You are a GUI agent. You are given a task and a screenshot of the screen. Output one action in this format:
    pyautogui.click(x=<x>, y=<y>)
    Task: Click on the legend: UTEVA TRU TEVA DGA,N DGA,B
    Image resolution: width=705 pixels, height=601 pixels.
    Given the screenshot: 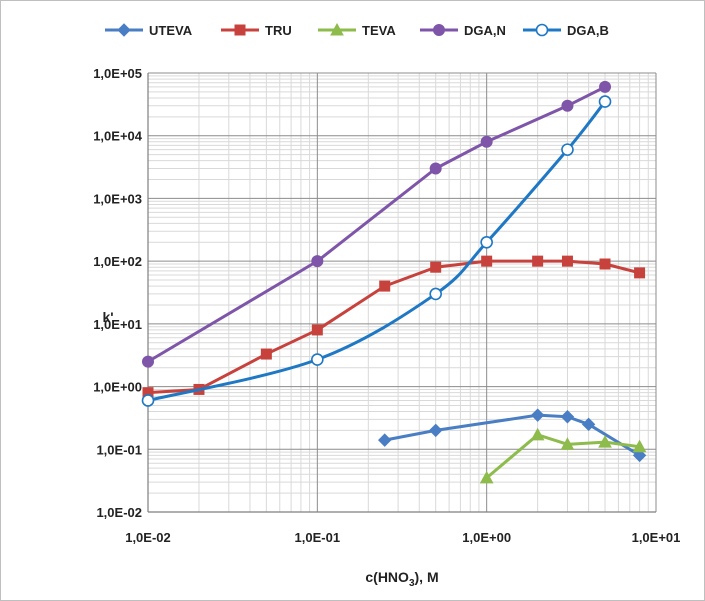 What is the action you would take?
    pyautogui.click(x=357, y=30)
    